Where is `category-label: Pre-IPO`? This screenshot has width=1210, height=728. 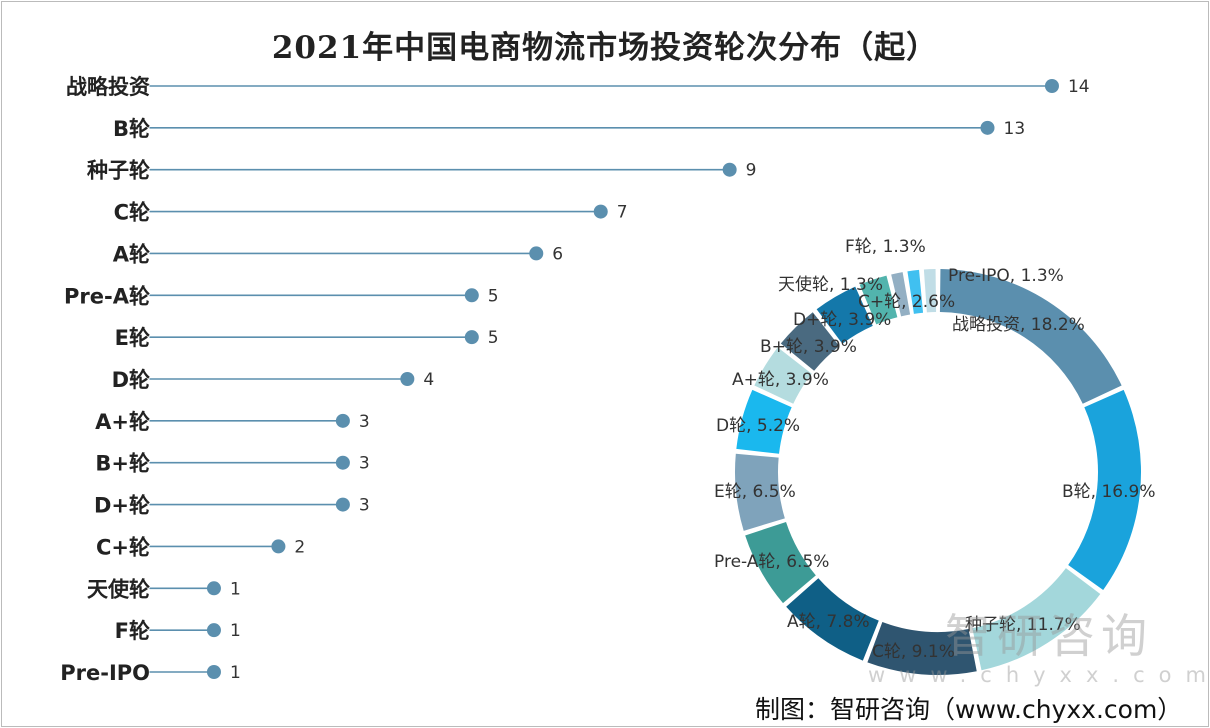 category-label: Pre-IPO is located at coordinates (105, 673).